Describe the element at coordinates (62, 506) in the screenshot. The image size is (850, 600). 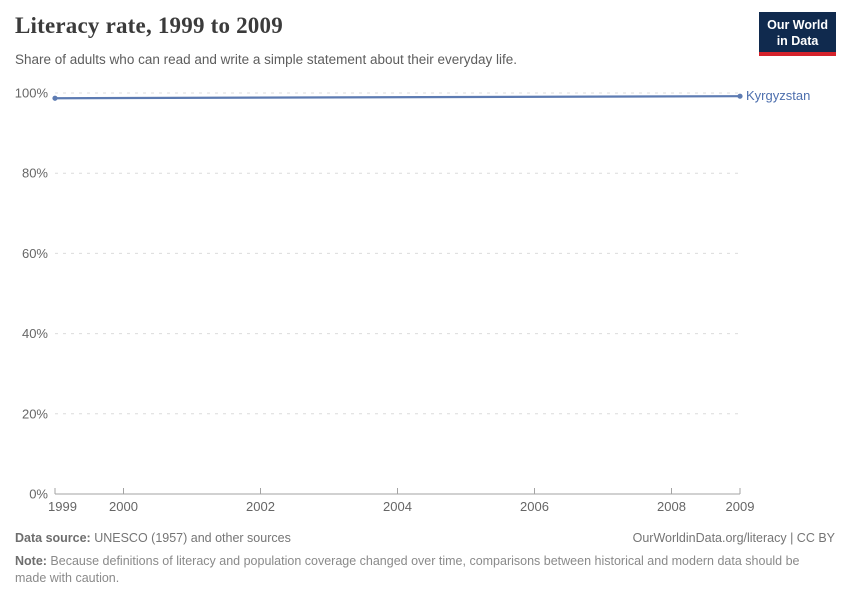
I see `x-tick-label-1999: 1999` at that location.